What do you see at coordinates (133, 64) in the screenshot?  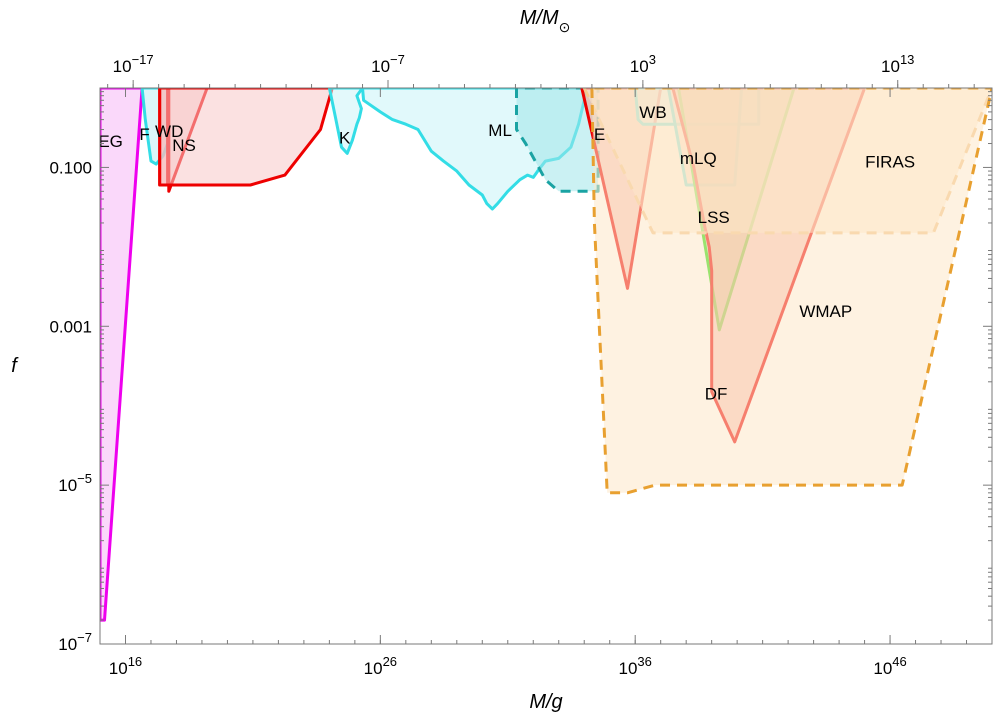 I see `x2-tick-label: 10⁻¹⁷` at bounding box center [133, 64].